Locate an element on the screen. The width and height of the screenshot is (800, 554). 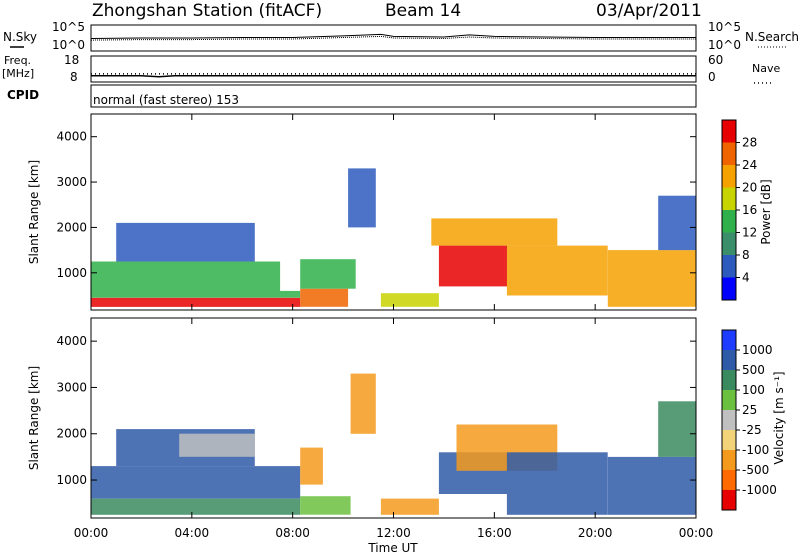
colorbar-frame is located at coordinates (729, 420).